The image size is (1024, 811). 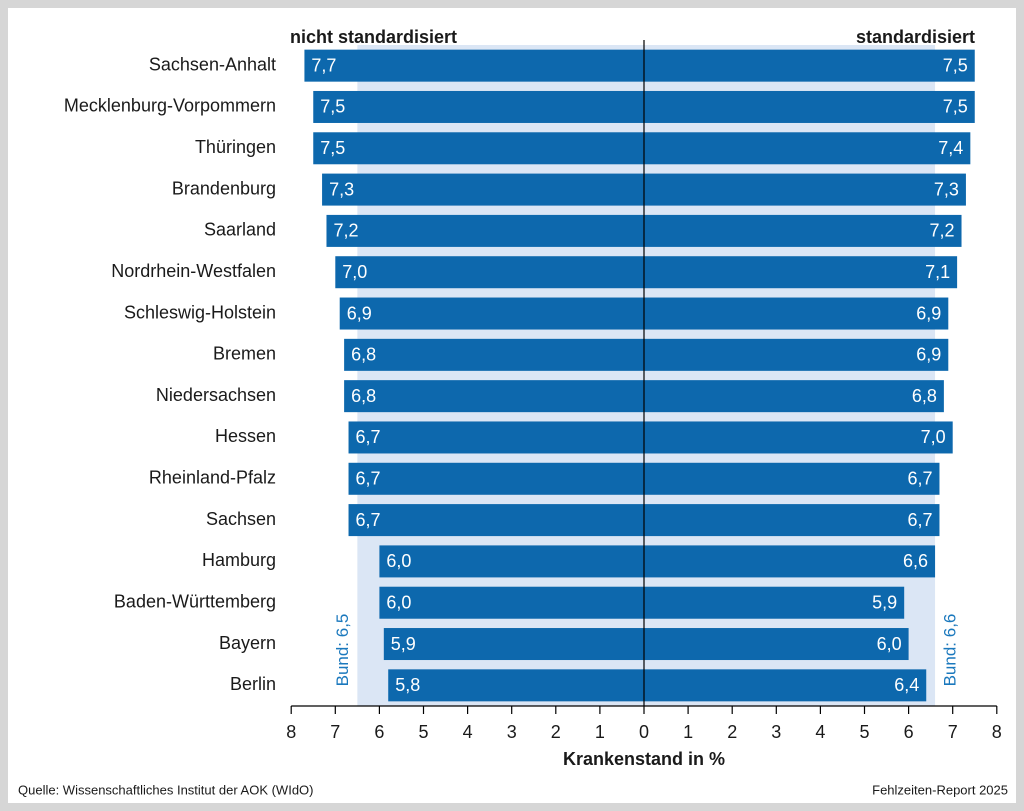 What do you see at coordinates (241, 519) in the screenshot?
I see `category-label: Sachsen` at bounding box center [241, 519].